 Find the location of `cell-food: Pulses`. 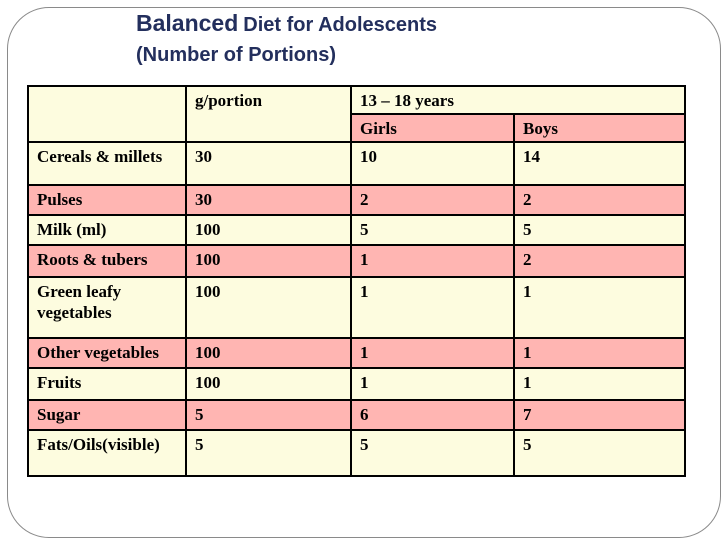

cell-food: Pulses is located at coordinates (107, 200).